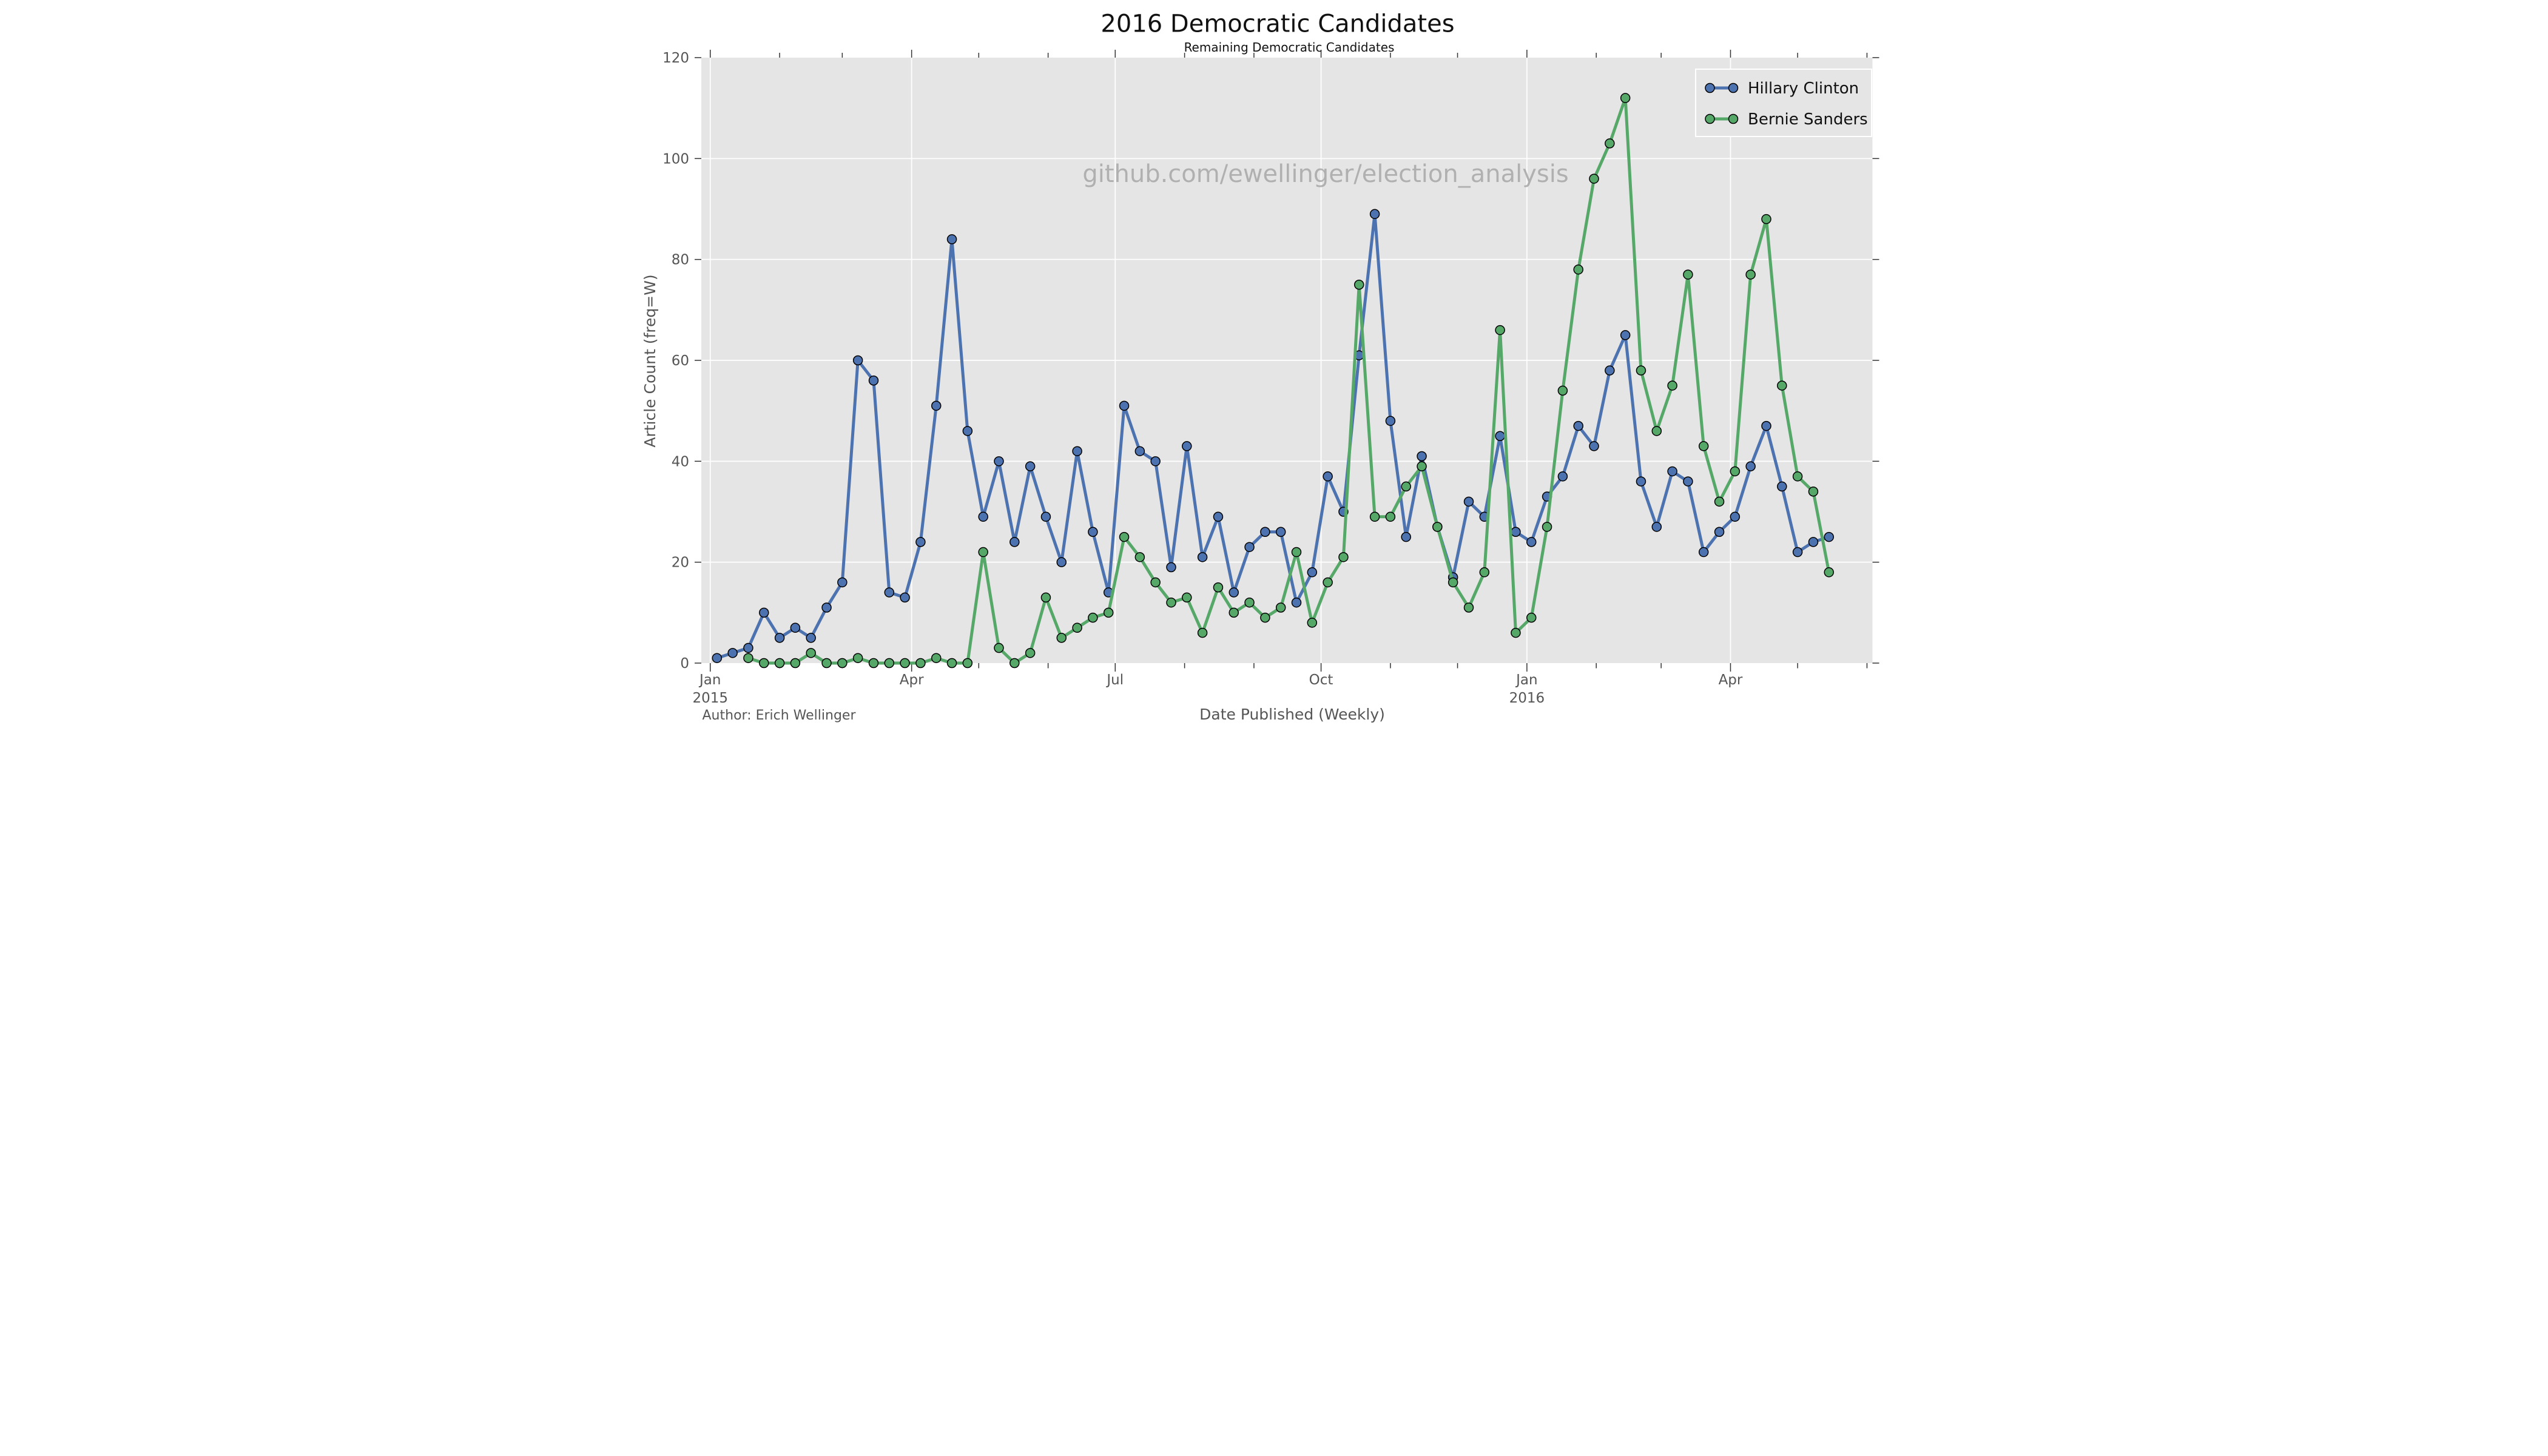 The width and height of the screenshot is (2548, 1456). What do you see at coordinates (710, 698) in the screenshot?
I see `x-tick-year-label: 2015` at bounding box center [710, 698].